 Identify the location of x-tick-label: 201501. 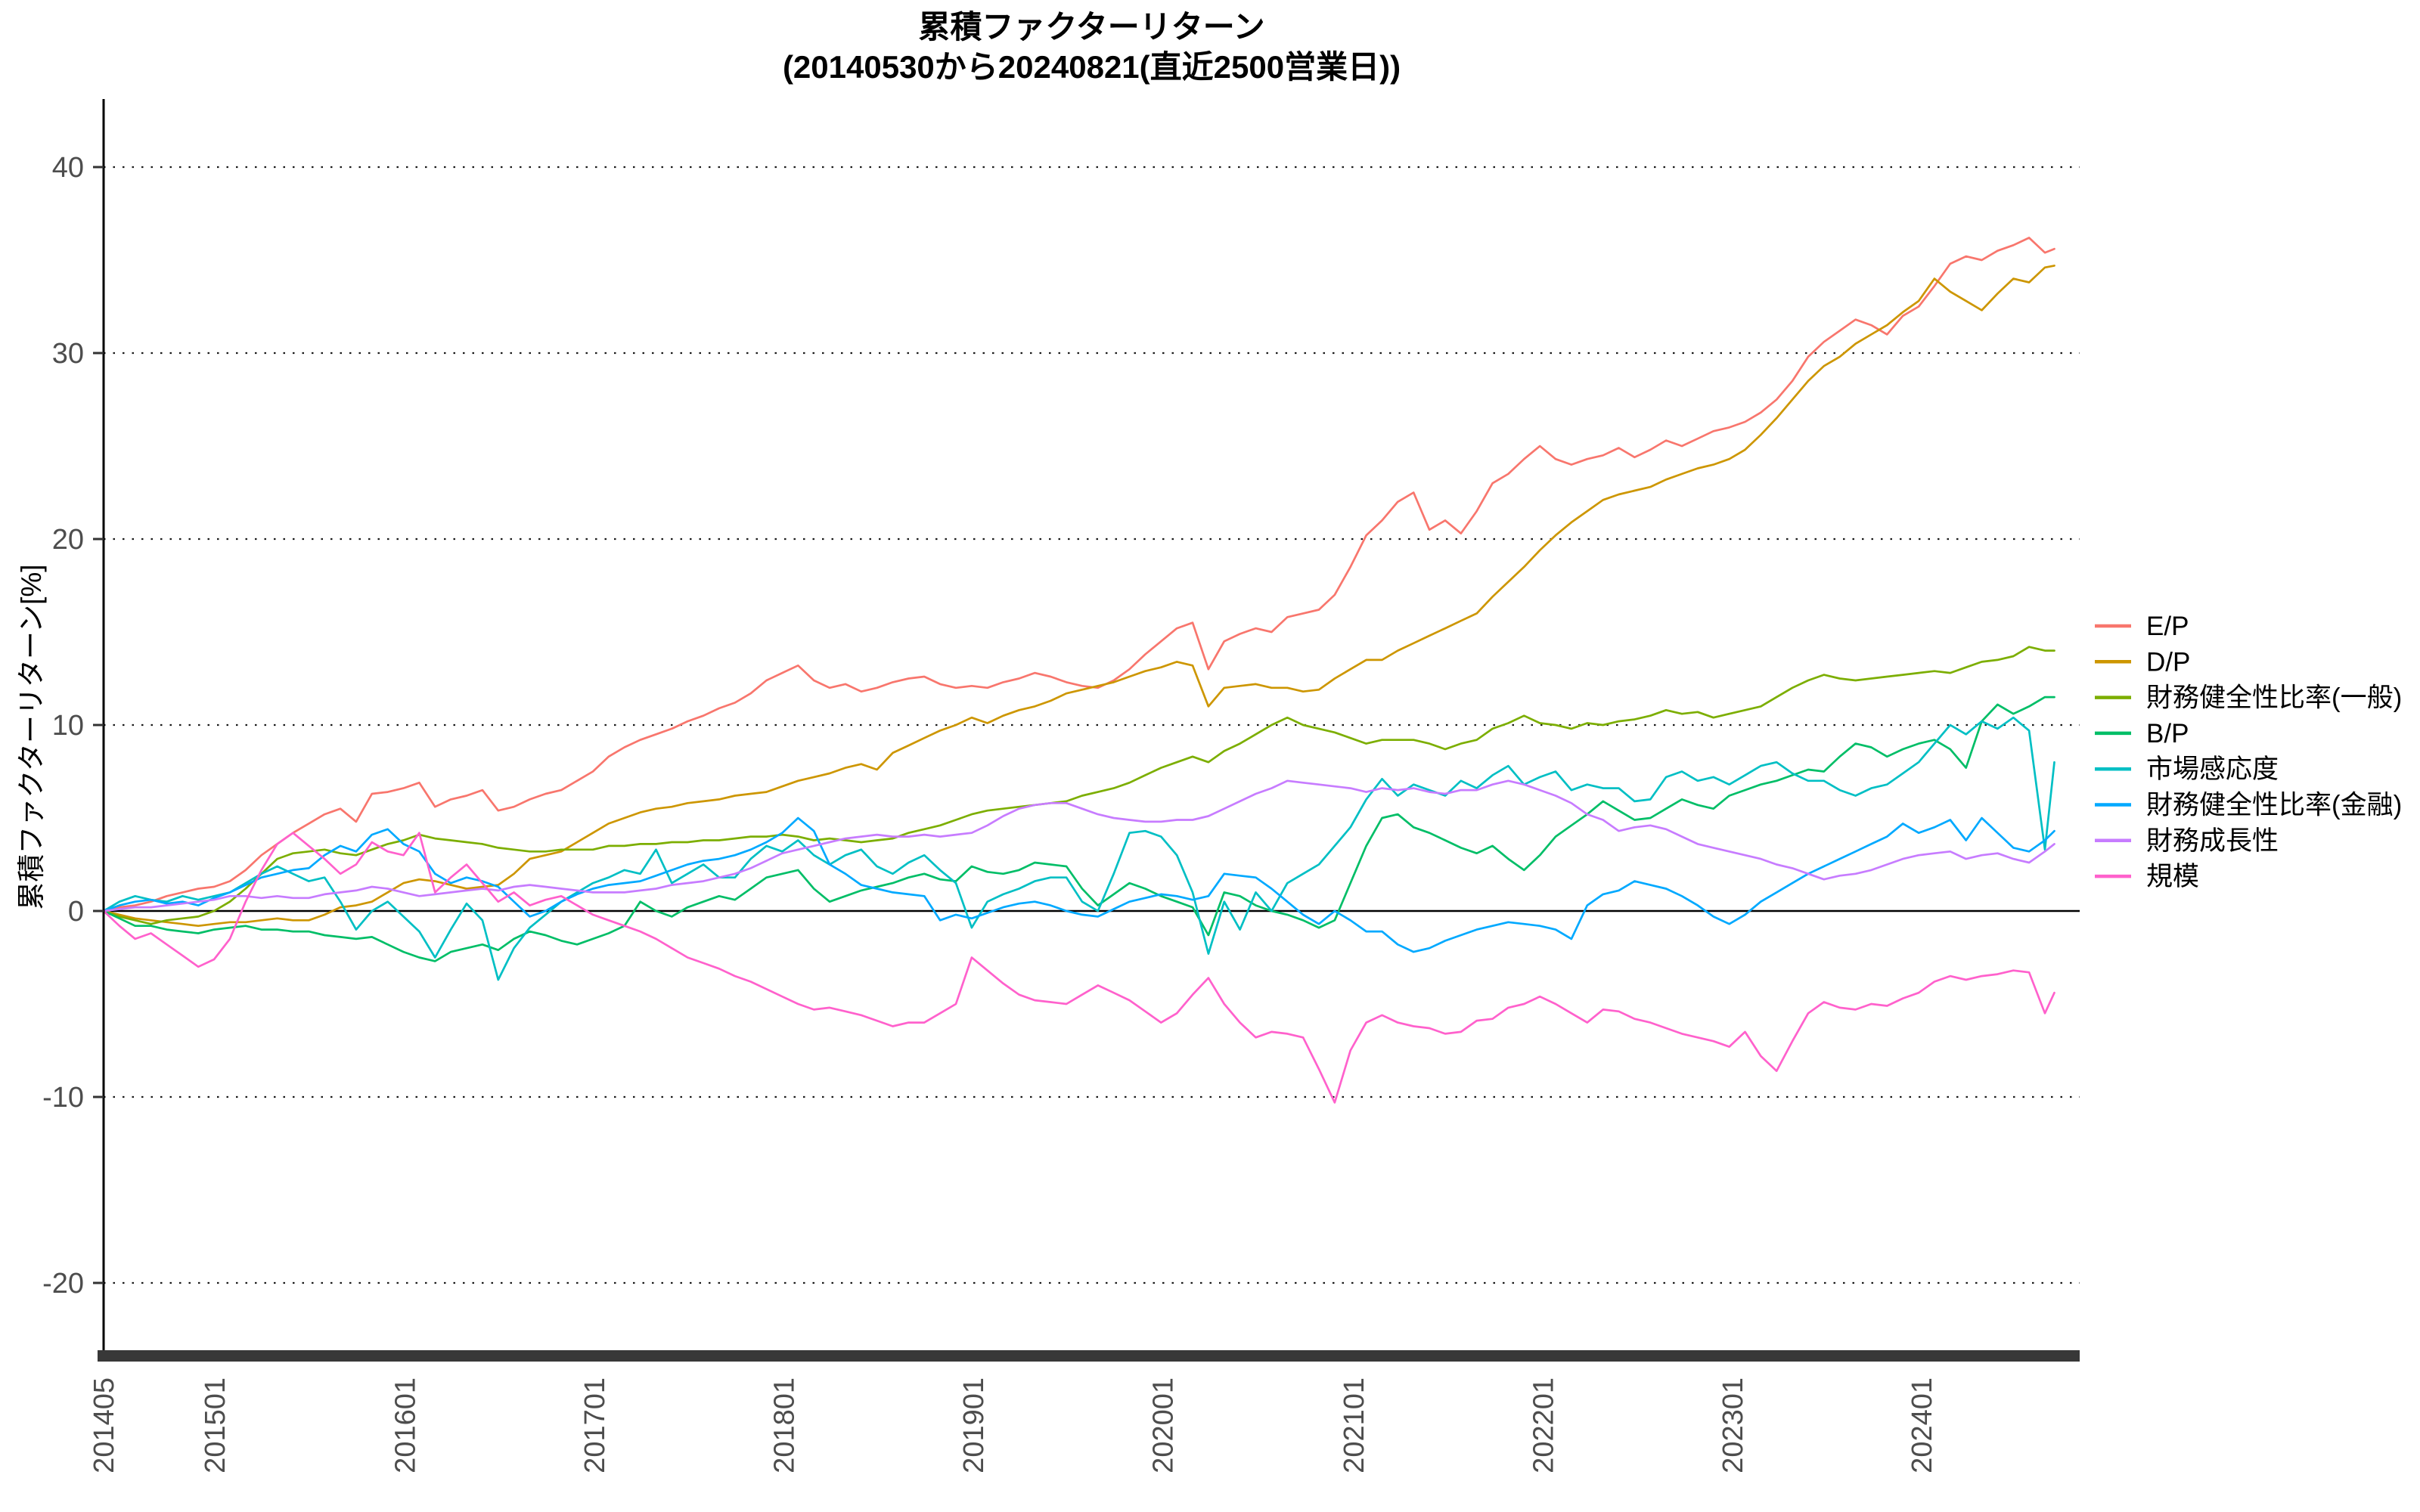
(215, 1425).